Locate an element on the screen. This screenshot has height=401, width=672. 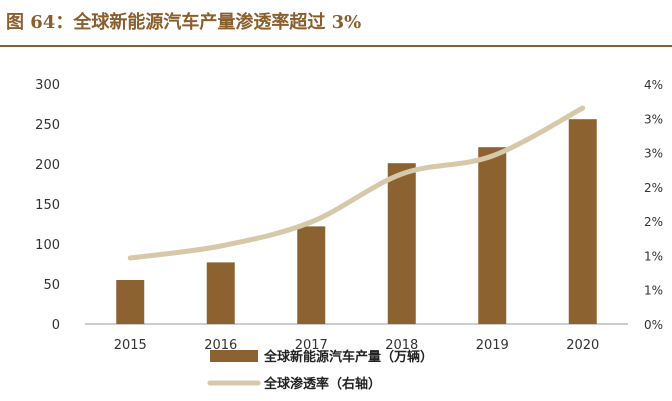
x-axis-tick: 2018 is located at coordinates (401, 345).